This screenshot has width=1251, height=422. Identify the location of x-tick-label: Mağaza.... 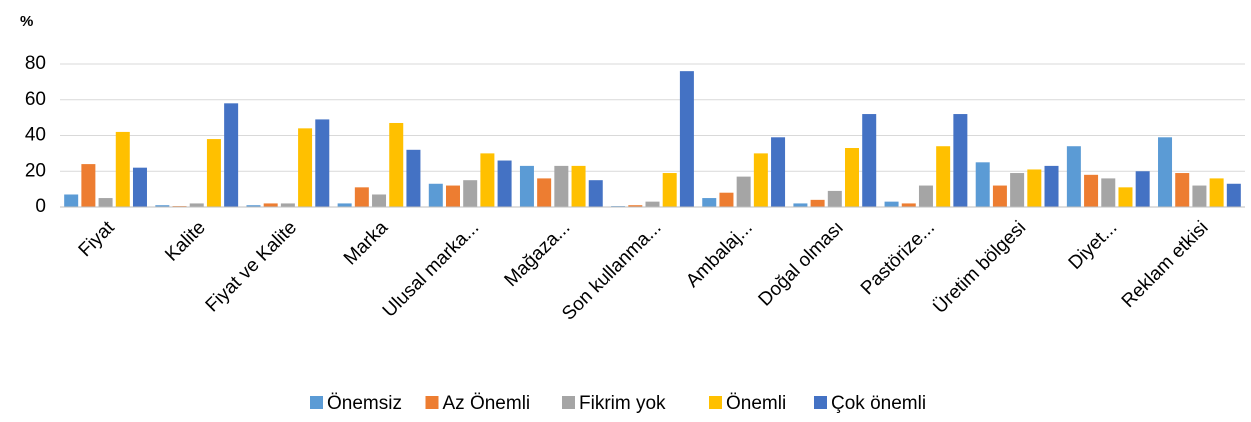
(538, 254).